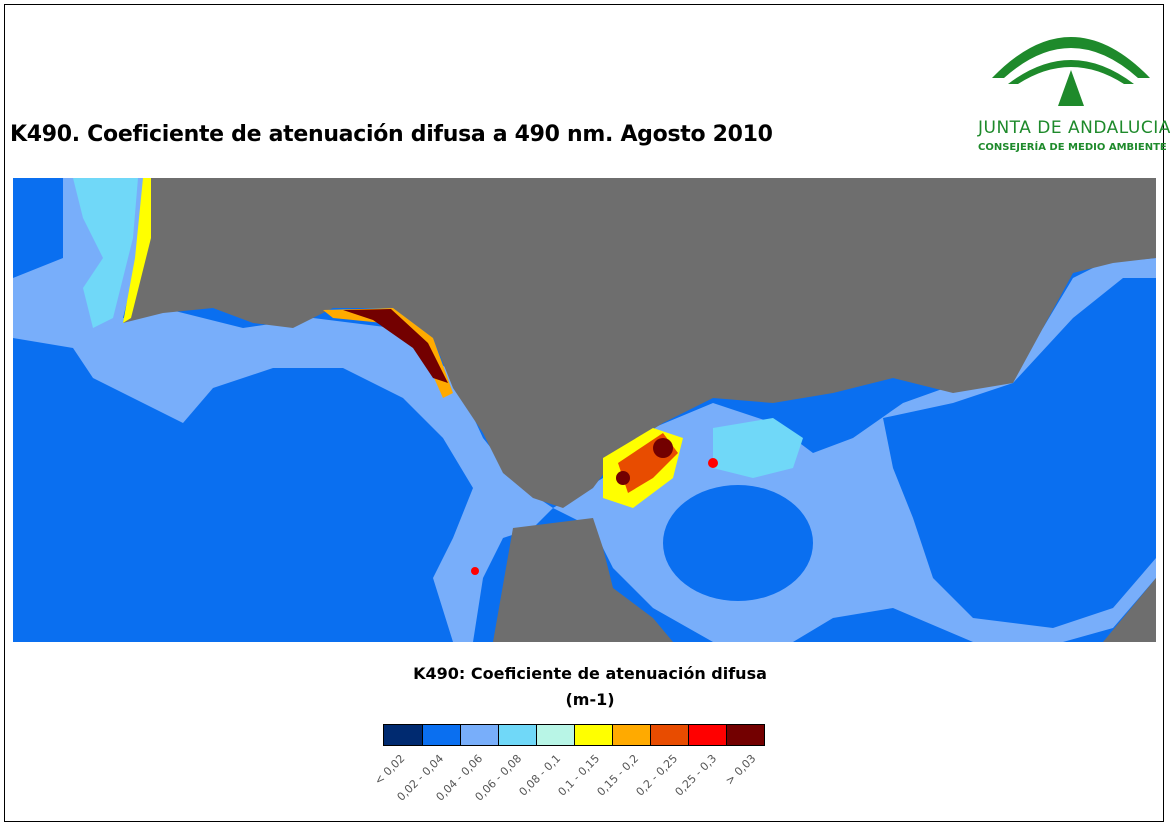  Describe the element at coordinates (740, 770) in the screenshot. I see `legend-label: > 0,03` at that location.